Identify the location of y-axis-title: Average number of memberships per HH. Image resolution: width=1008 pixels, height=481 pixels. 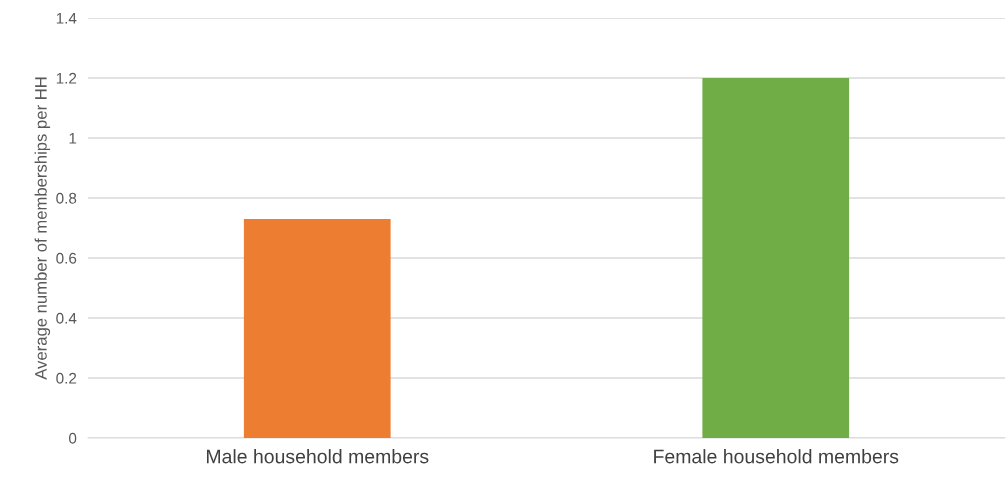
(42, 228).